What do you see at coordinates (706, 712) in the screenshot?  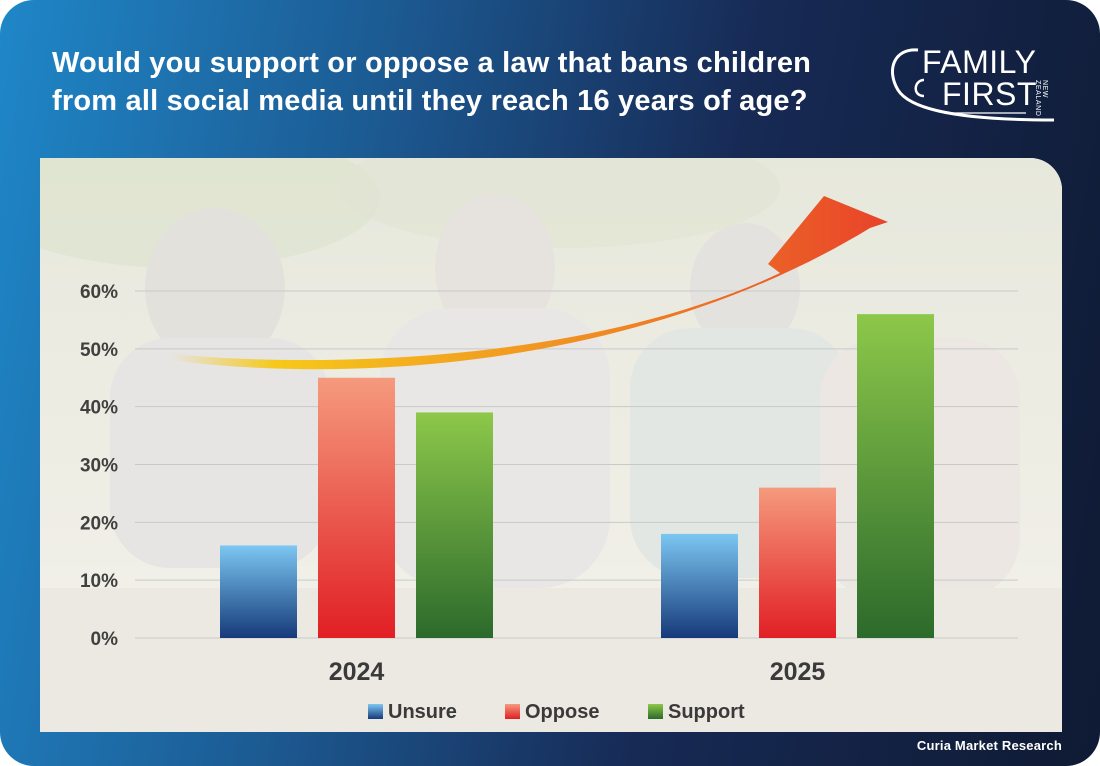 I see `legend-label-support: Support` at bounding box center [706, 712].